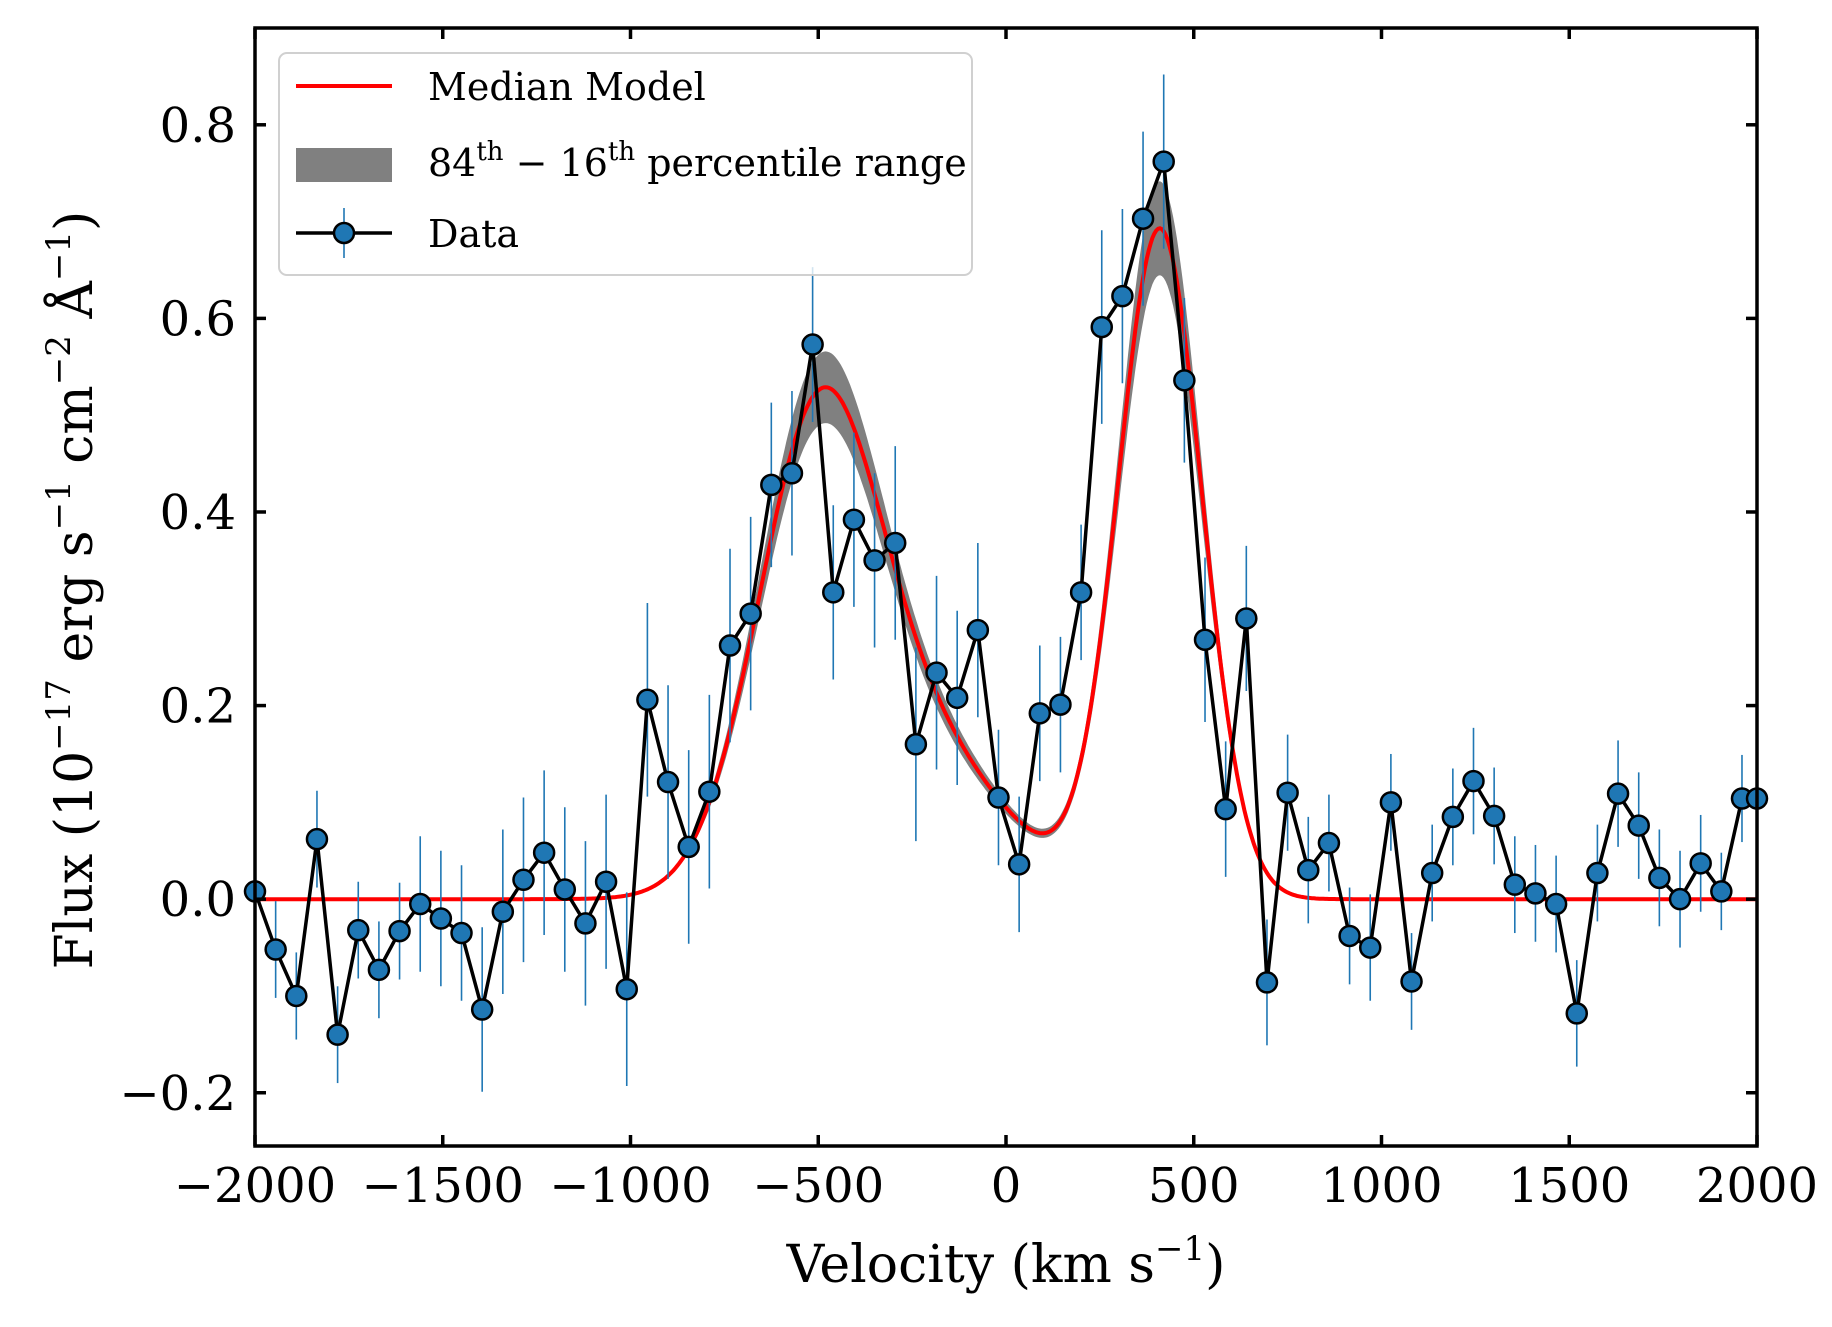 This screenshot has height=1327, width=1832. Describe the element at coordinates (198, 900) in the screenshot. I see `y-tick-label: 0.0` at that location.